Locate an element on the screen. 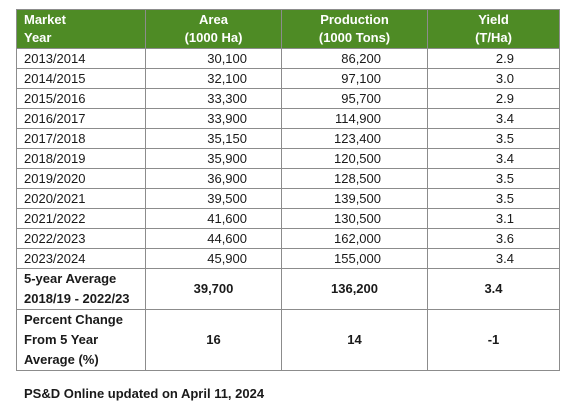  cell-area: 36,900 is located at coordinates (213, 178).